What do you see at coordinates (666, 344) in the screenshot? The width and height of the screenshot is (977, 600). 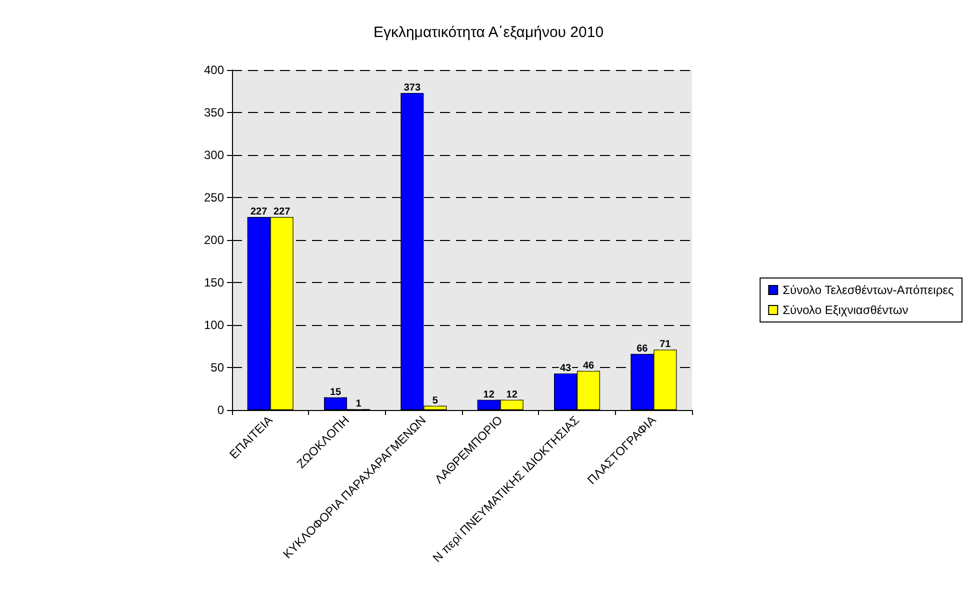 I see `data-label: 71` at bounding box center [666, 344].